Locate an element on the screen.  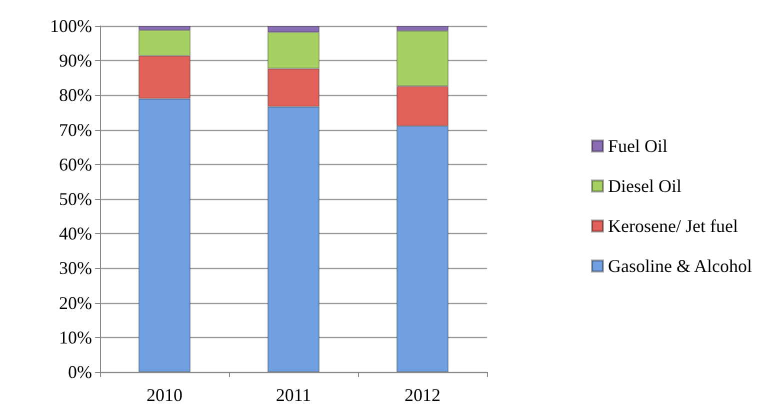
y-tick-label: 0% is located at coordinates (80, 372).